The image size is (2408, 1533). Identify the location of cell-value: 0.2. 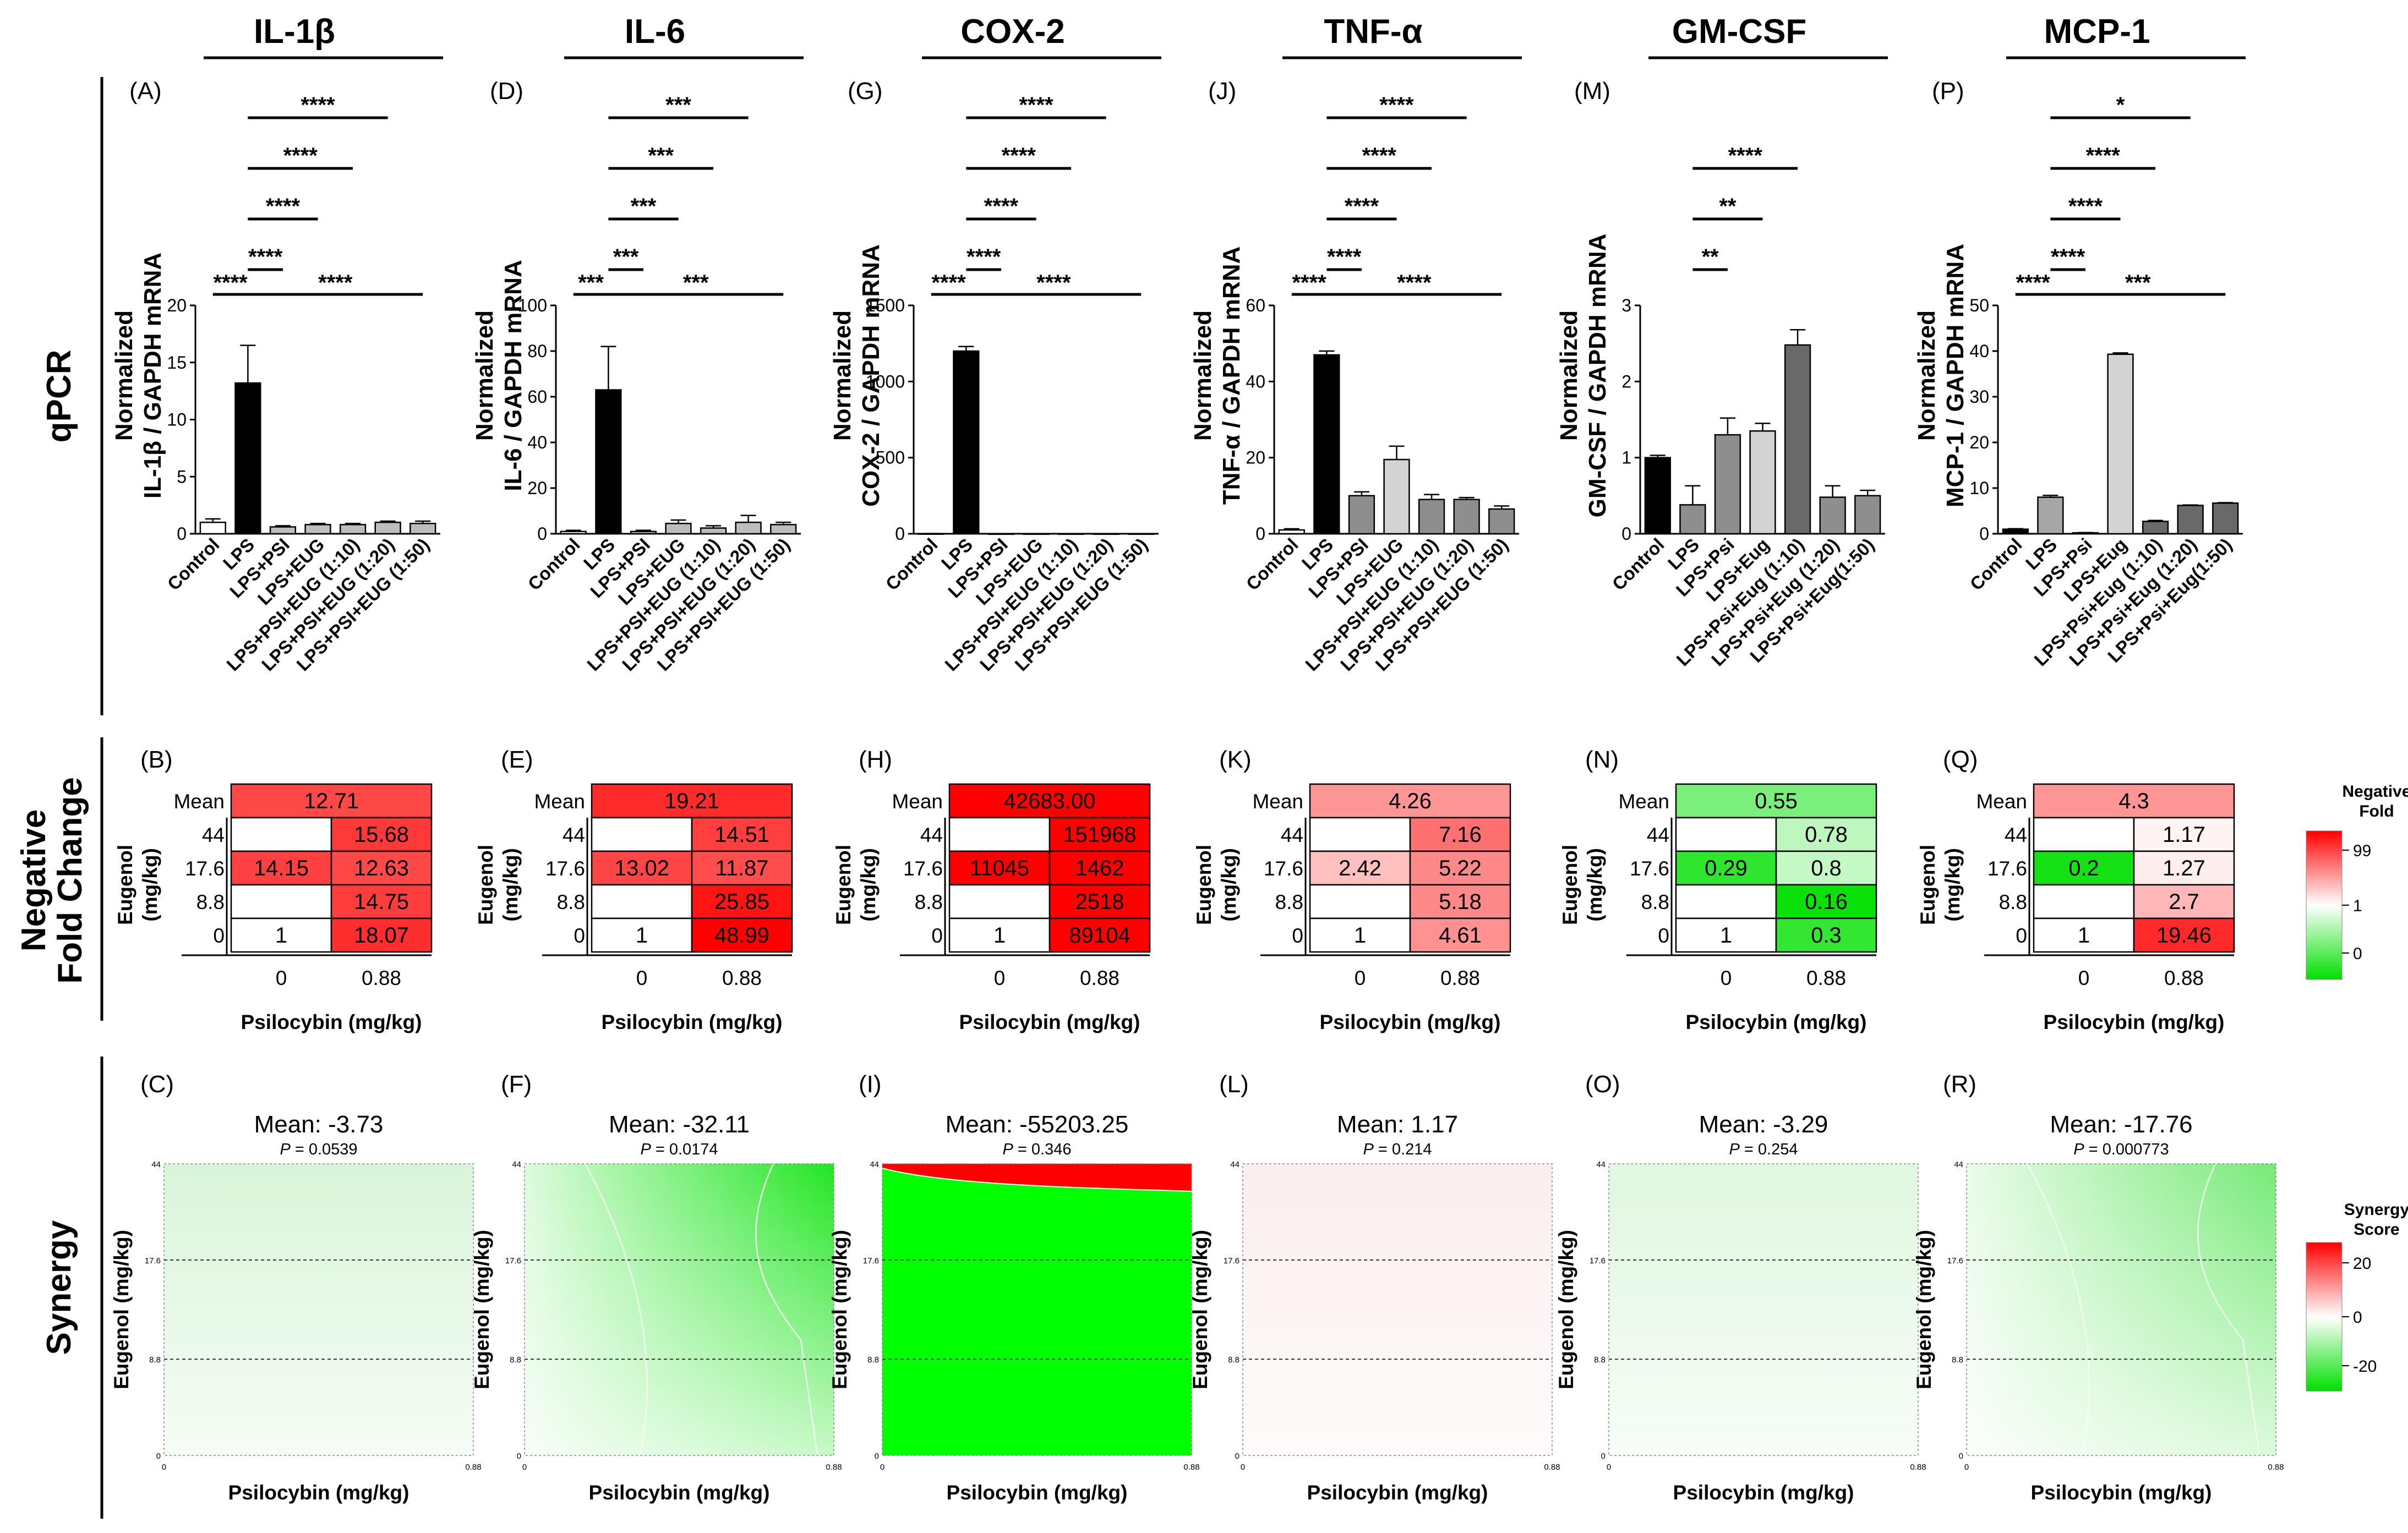
(2083, 868).